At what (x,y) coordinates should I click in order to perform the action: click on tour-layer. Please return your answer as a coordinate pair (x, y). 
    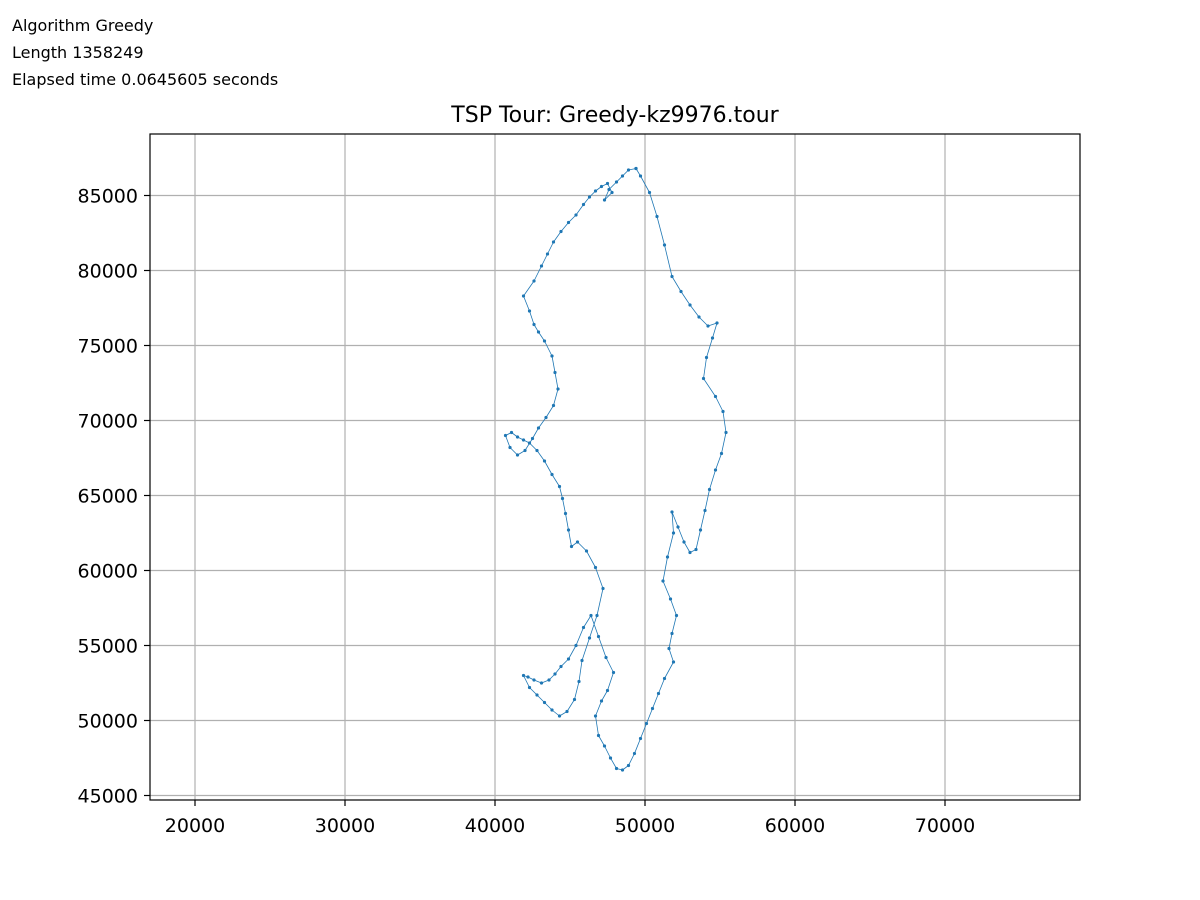
    Looking at the image, I should click on (615, 469).